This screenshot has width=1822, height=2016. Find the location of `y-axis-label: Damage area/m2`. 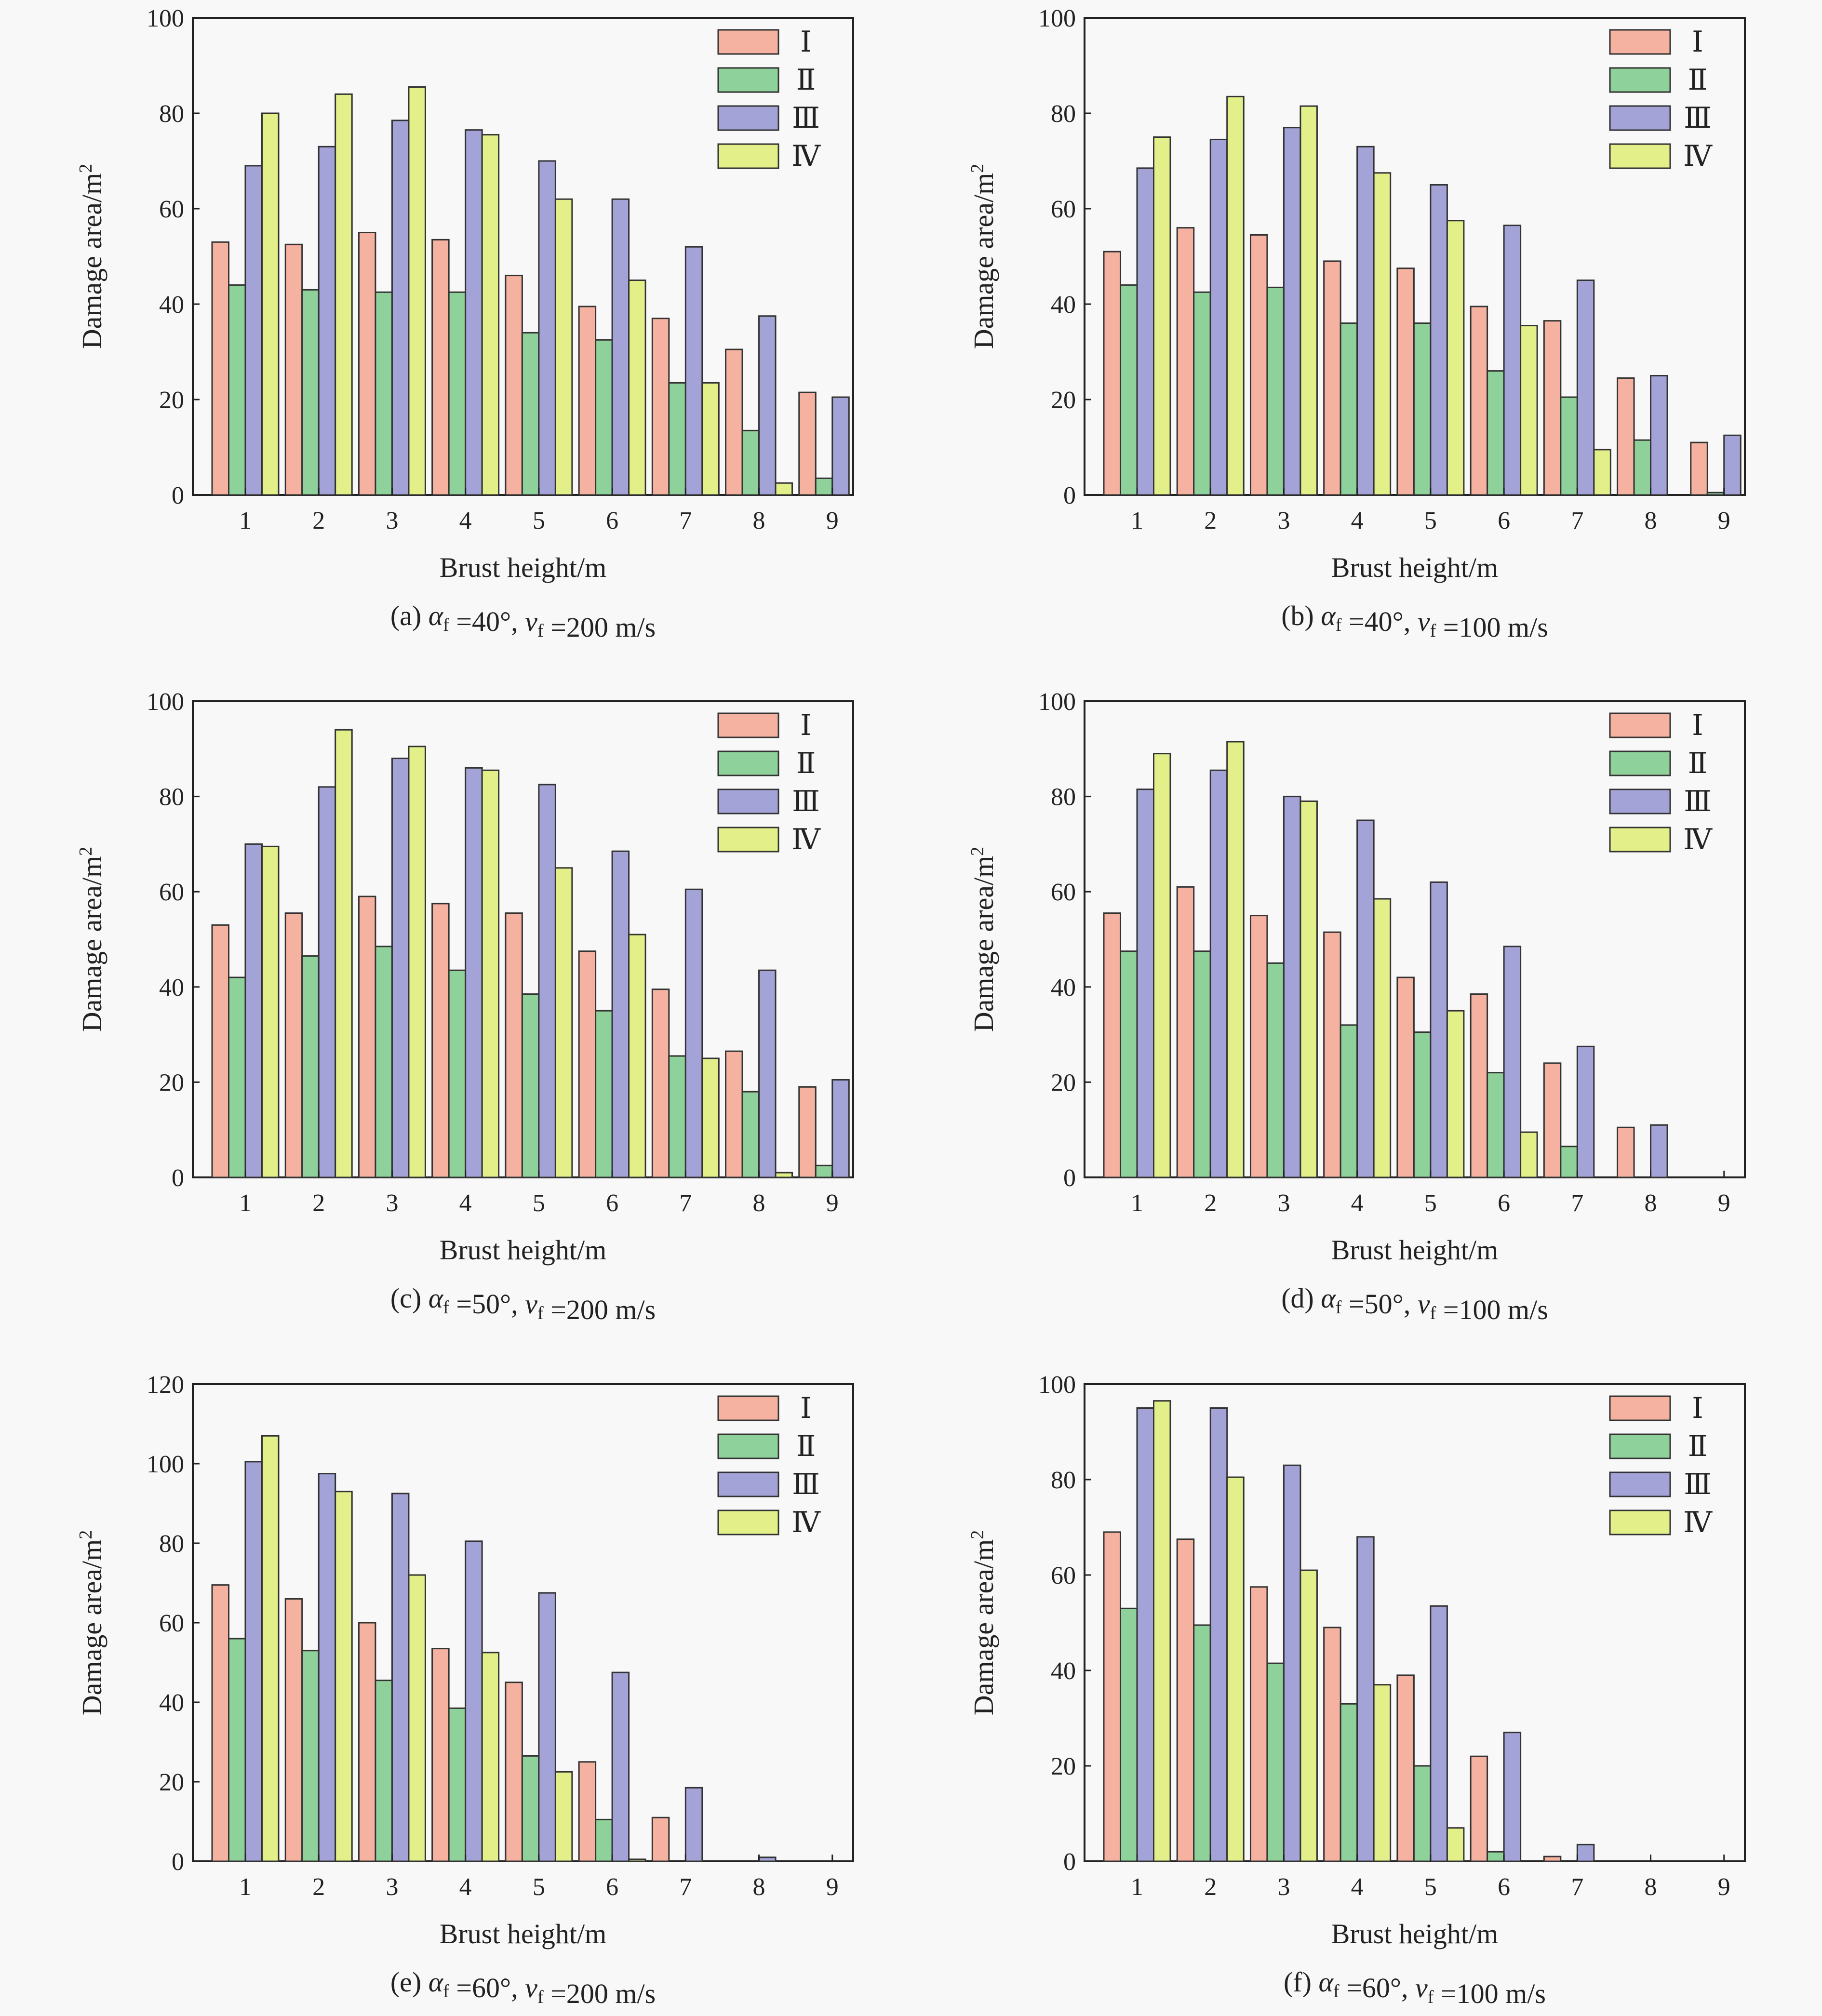

y-axis-label: Damage area/m2 is located at coordinates (92, 939).